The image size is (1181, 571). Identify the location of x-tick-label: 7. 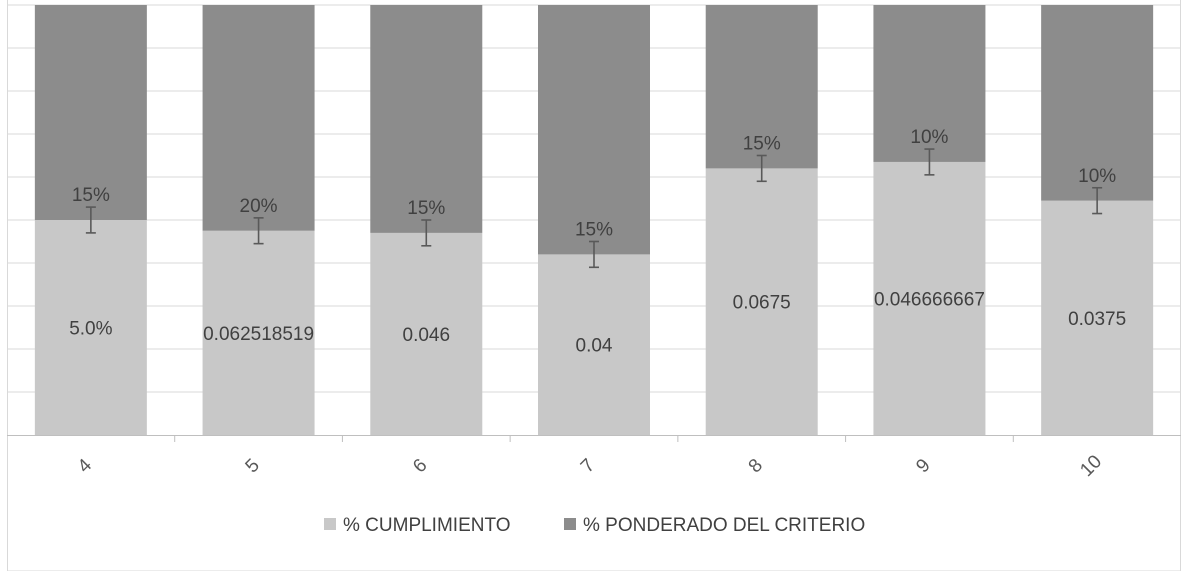
(588, 466).